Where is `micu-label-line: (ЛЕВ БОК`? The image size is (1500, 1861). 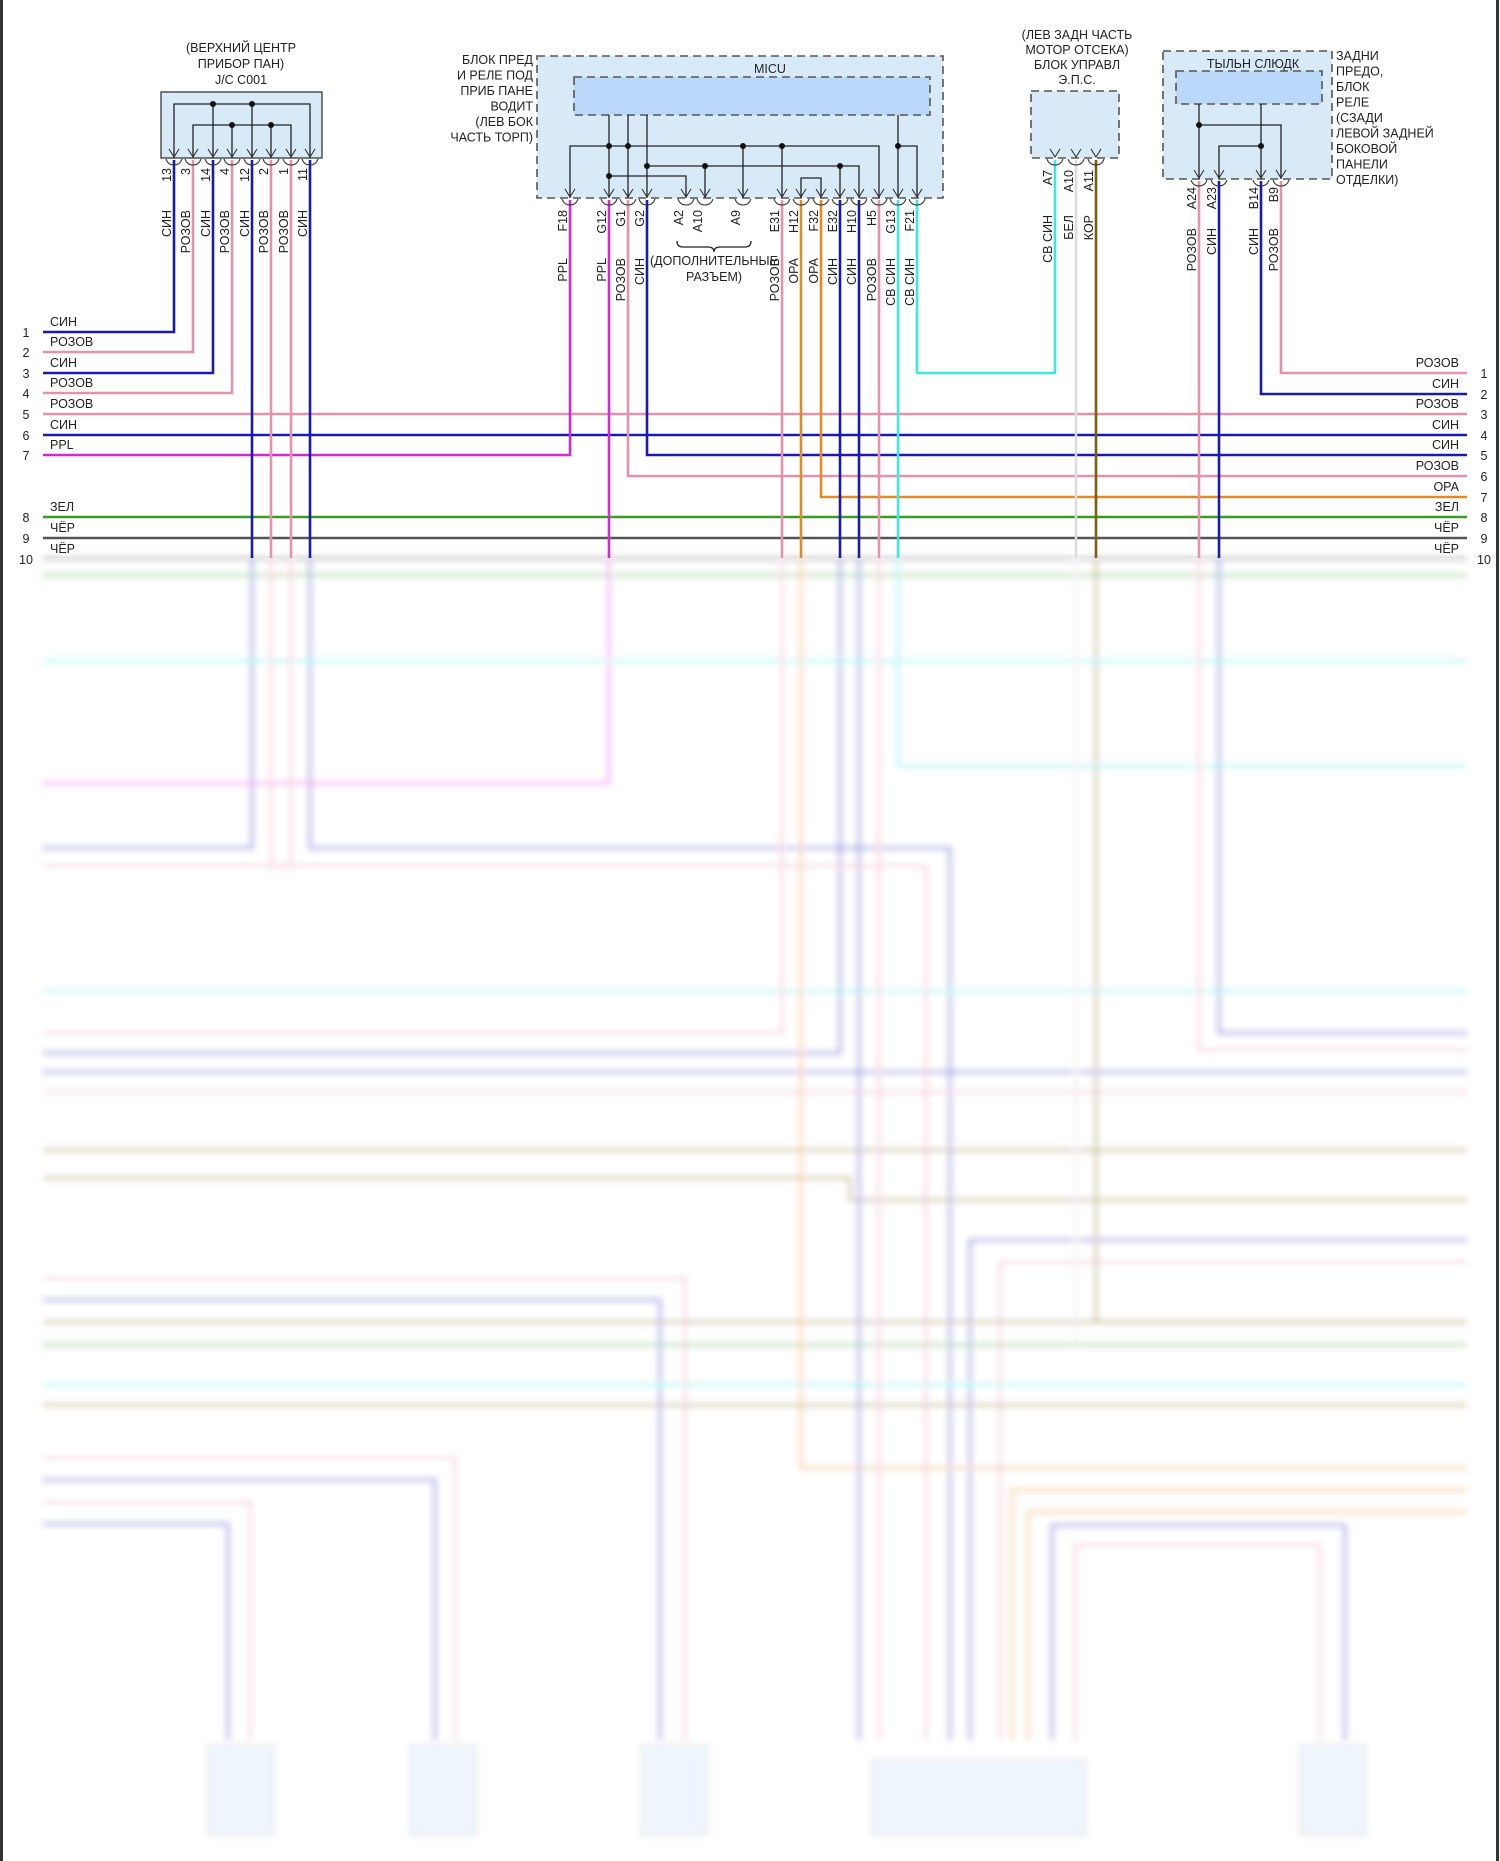
micu-label-line: (ЛЕВ БОК is located at coordinates (504, 122).